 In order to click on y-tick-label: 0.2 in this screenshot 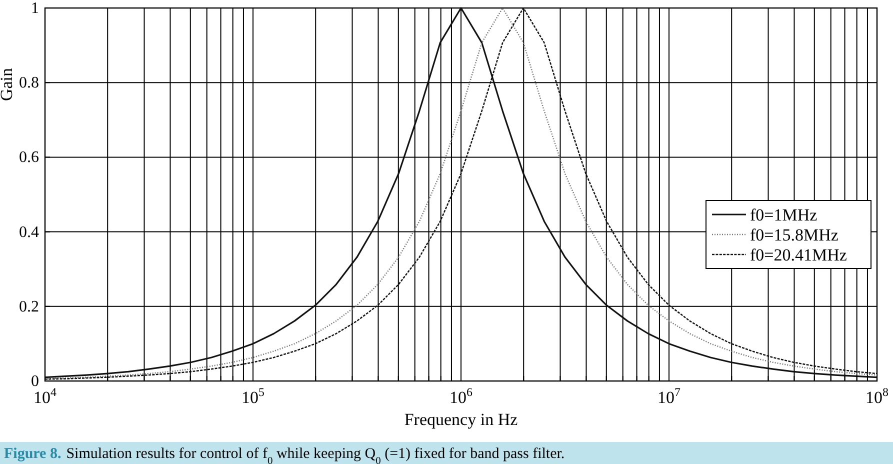, I will do `click(29, 307)`.